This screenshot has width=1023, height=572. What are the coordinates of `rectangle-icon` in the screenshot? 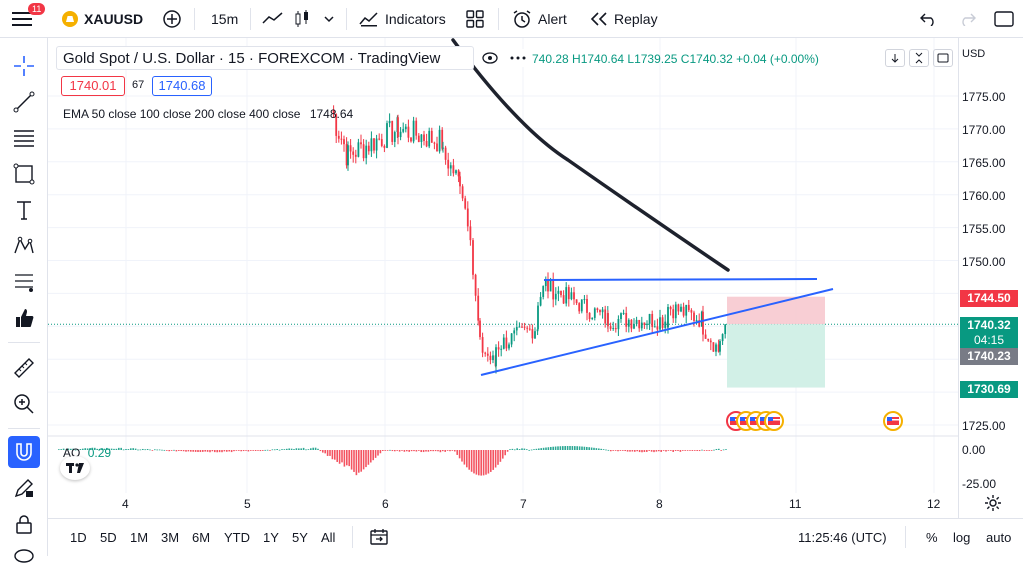 It's located at (24, 174).